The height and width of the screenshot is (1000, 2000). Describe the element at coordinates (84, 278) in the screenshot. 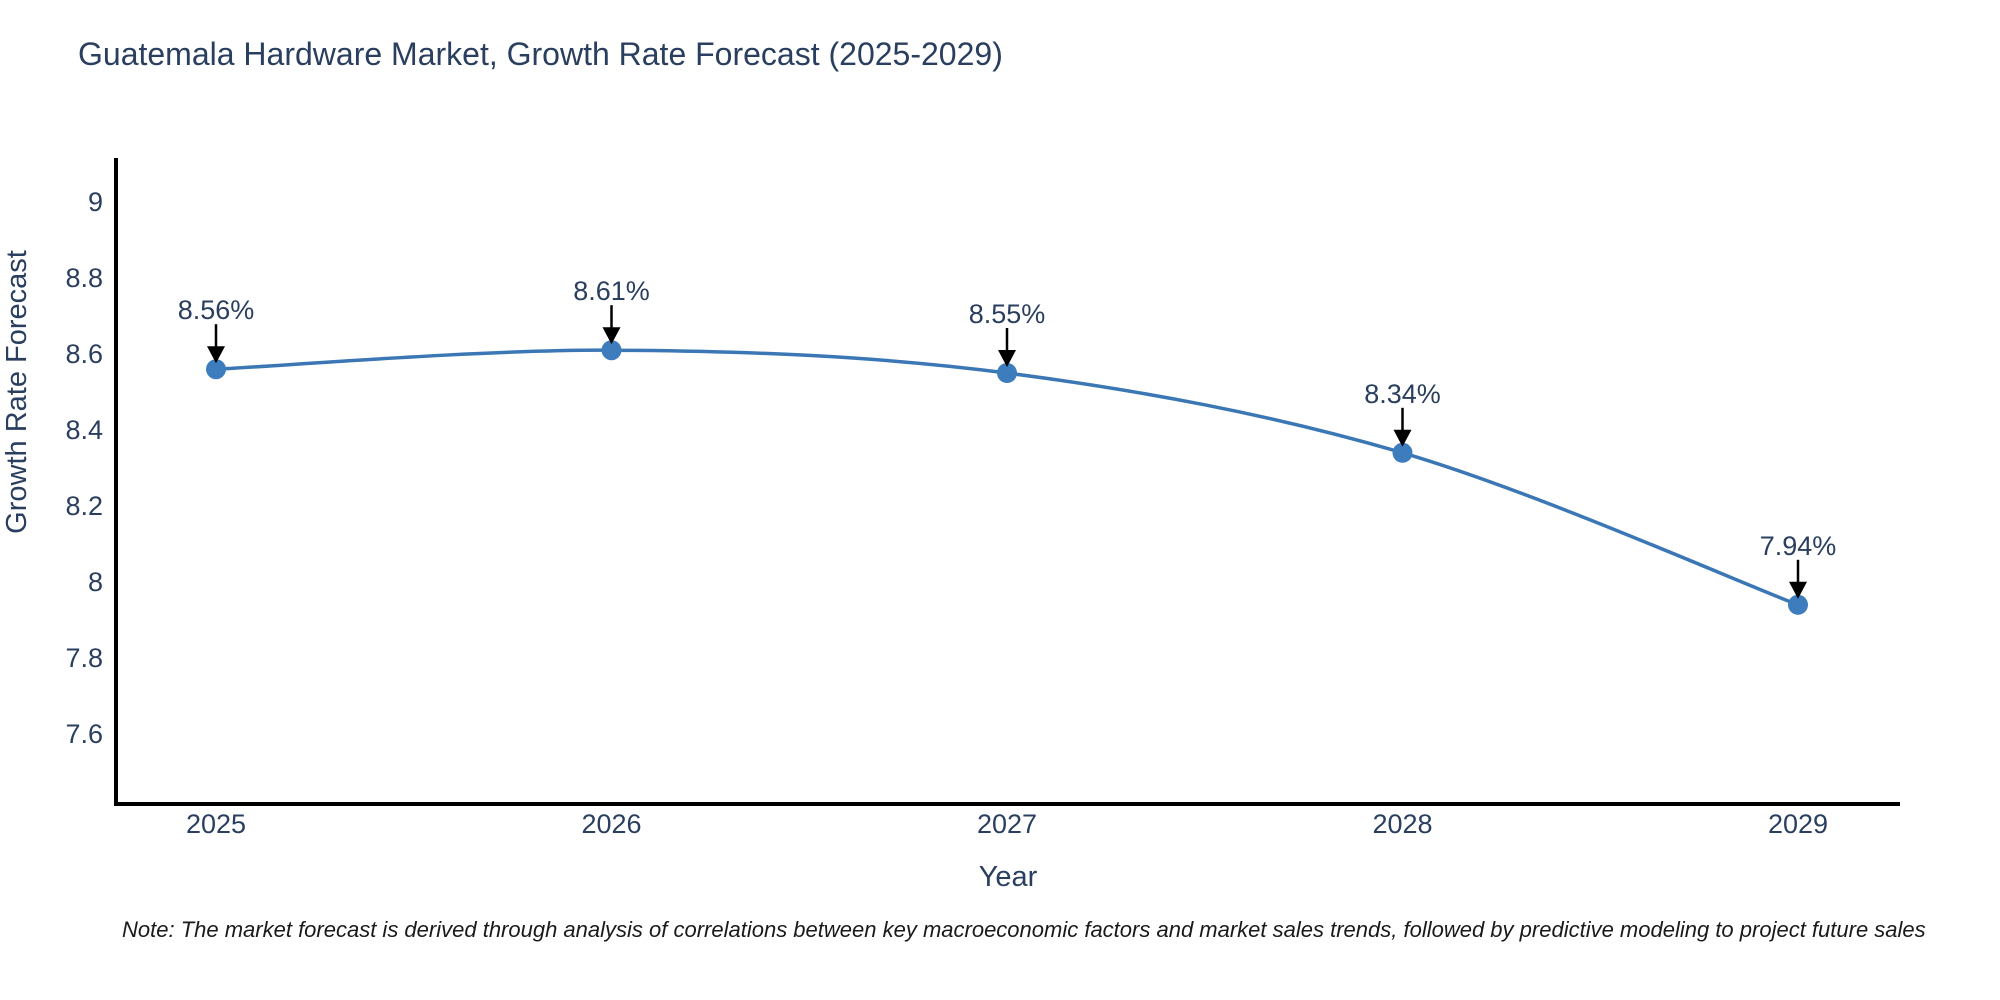

I see `y-tick-label: 8.8` at that location.